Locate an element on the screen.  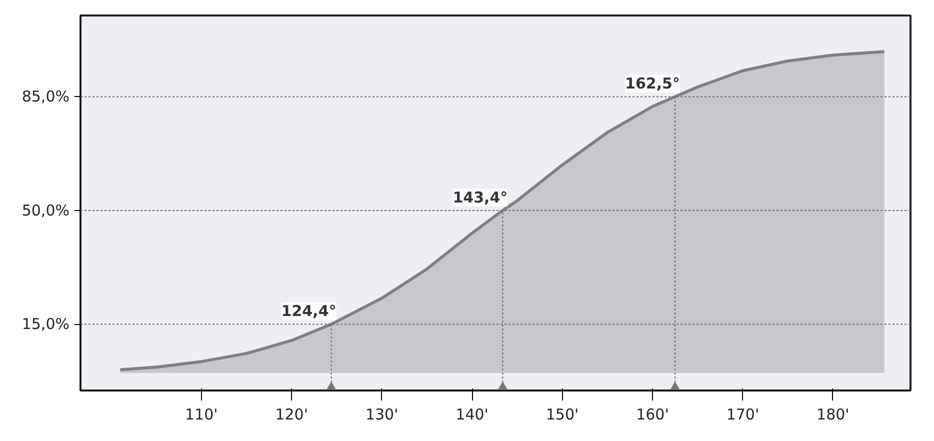
x-tick-label: 120' is located at coordinates (291, 415).